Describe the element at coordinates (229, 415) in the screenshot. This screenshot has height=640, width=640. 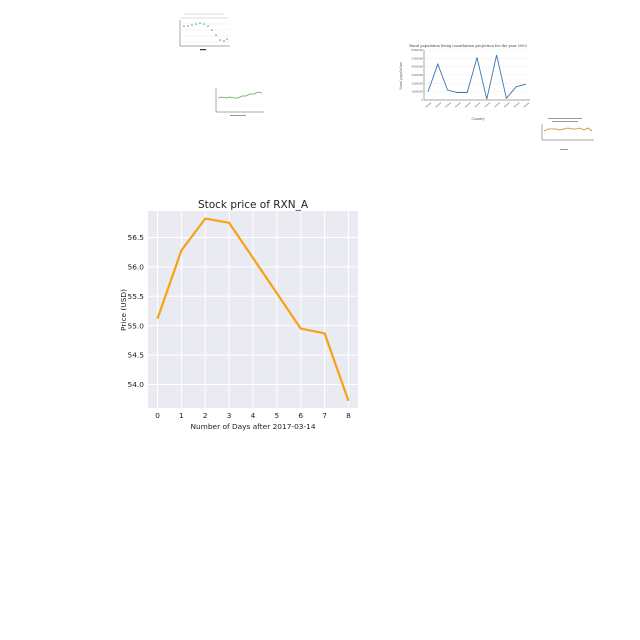
I see `x-tick-label: 3` at that location.